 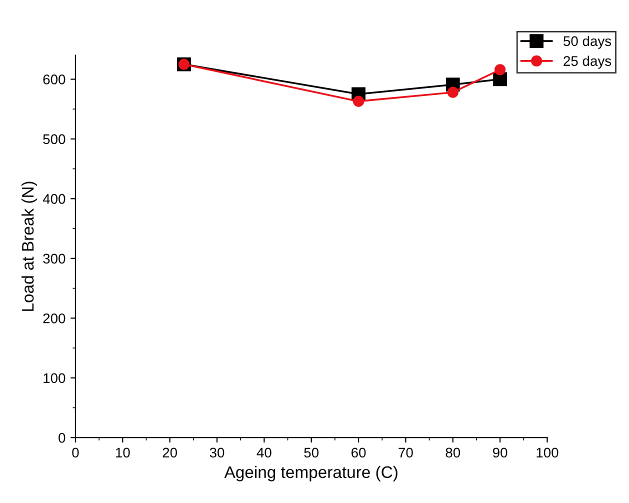 What do you see at coordinates (500, 453) in the screenshot?
I see `x-tick-label: 90` at bounding box center [500, 453].